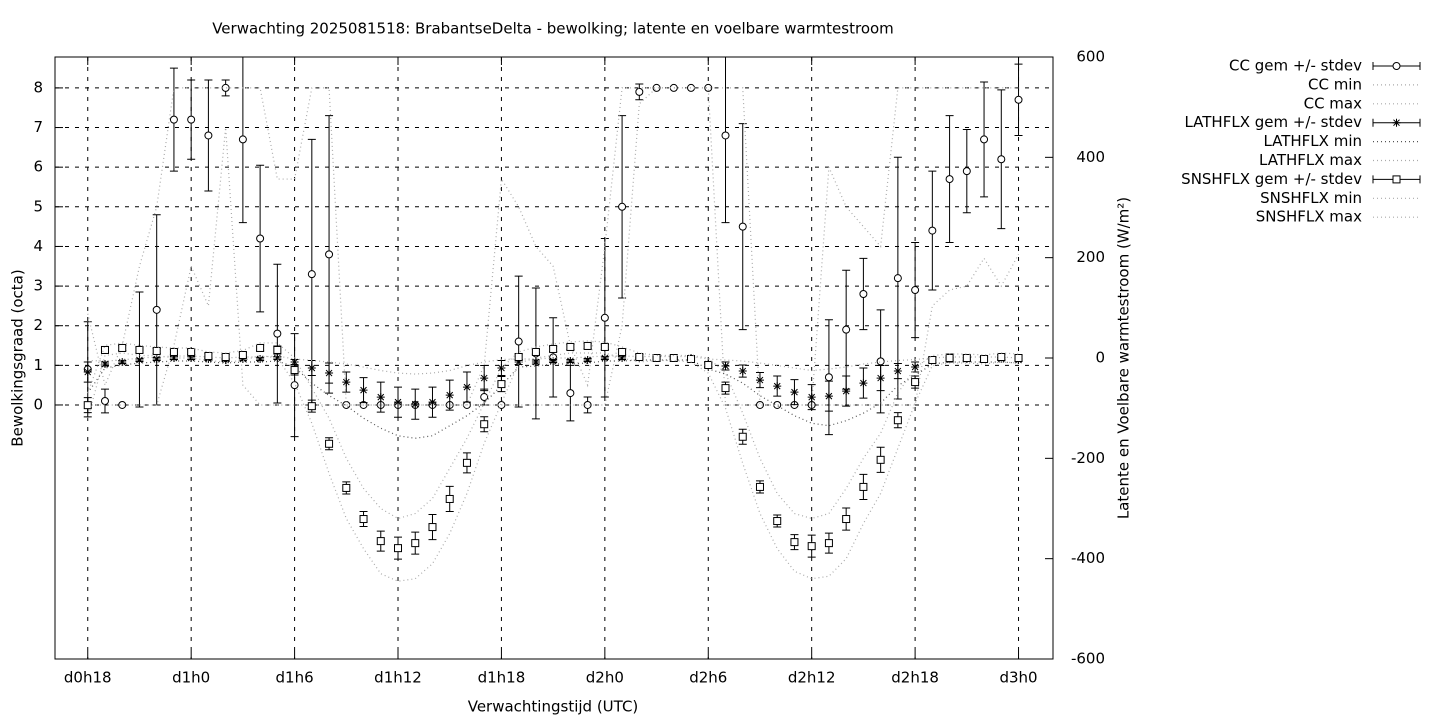 The height and width of the screenshot is (720, 1440). Describe the element at coordinates (1335, 84) in the screenshot. I see `legend-label: CC min` at that location.